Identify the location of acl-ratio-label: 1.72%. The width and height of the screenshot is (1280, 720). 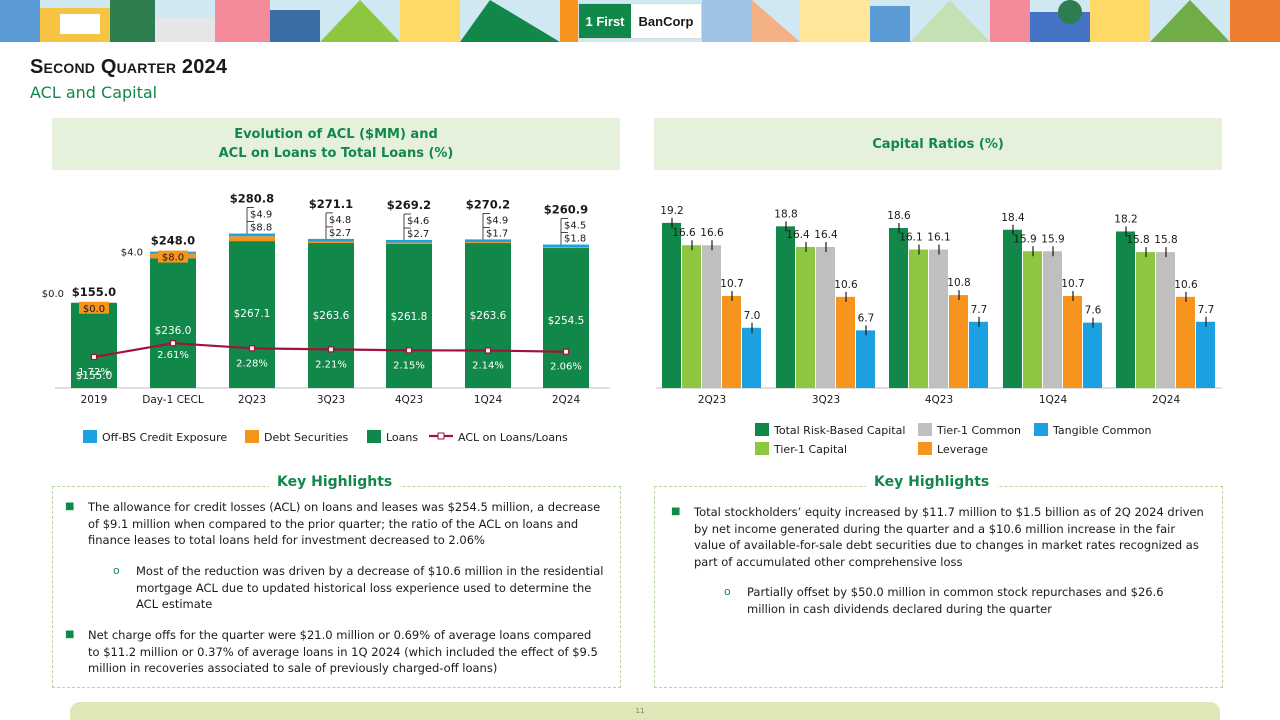
(94, 372).